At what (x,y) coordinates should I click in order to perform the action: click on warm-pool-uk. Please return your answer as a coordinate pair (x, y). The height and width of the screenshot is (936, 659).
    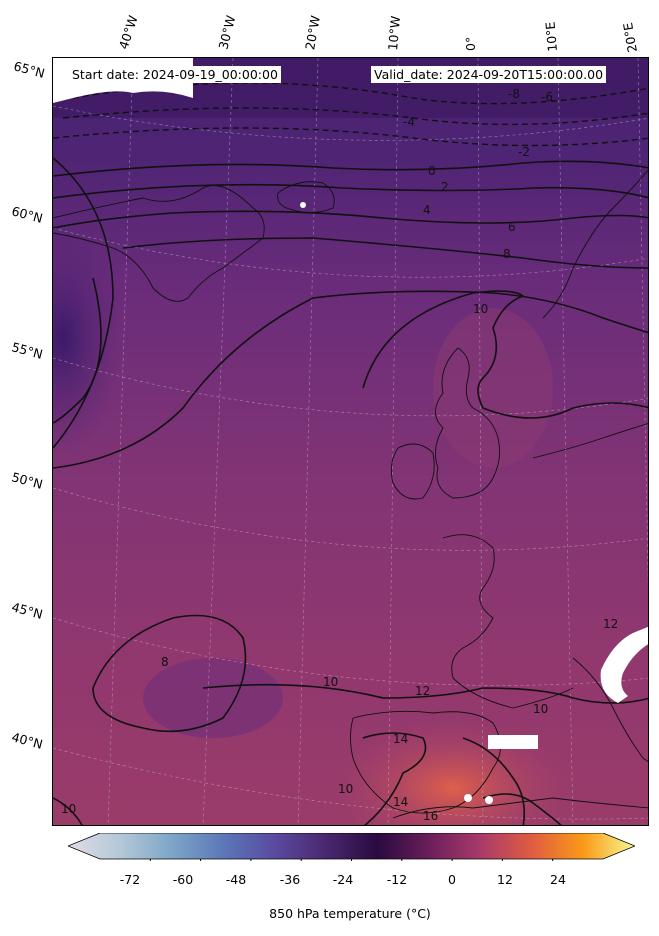
    Looking at the image, I should click on (493, 388).